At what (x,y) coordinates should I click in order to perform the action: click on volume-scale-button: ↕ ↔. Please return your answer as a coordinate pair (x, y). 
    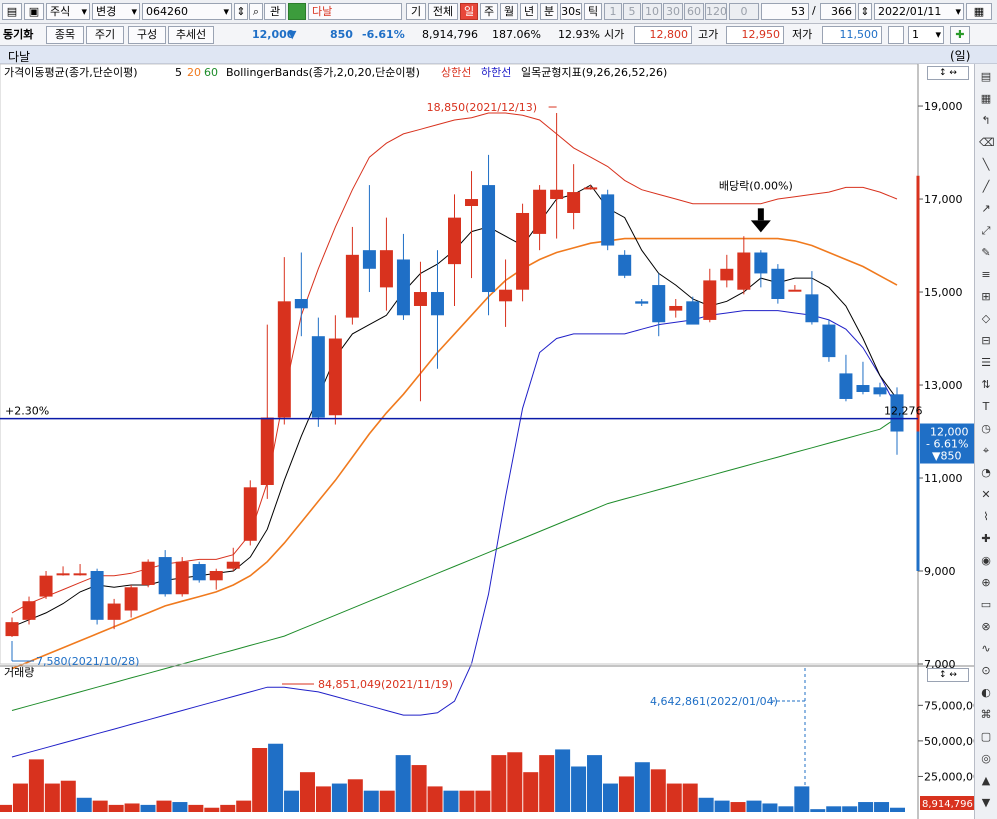
    Looking at the image, I should click on (948, 675).